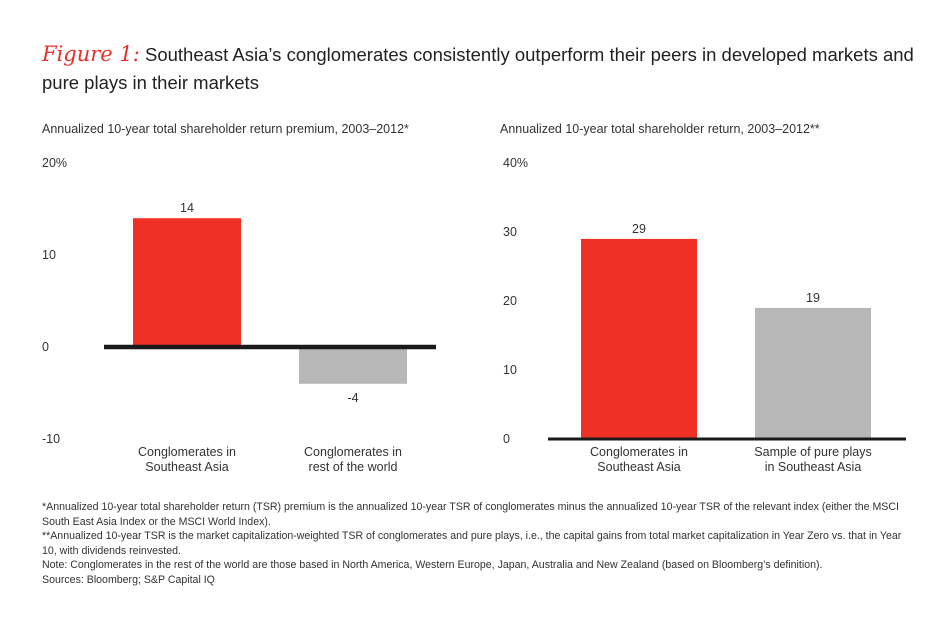  Describe the element at coordinates (510, 370) in the screenshot. I see `chart-2-ytick-label: 10` at that location.